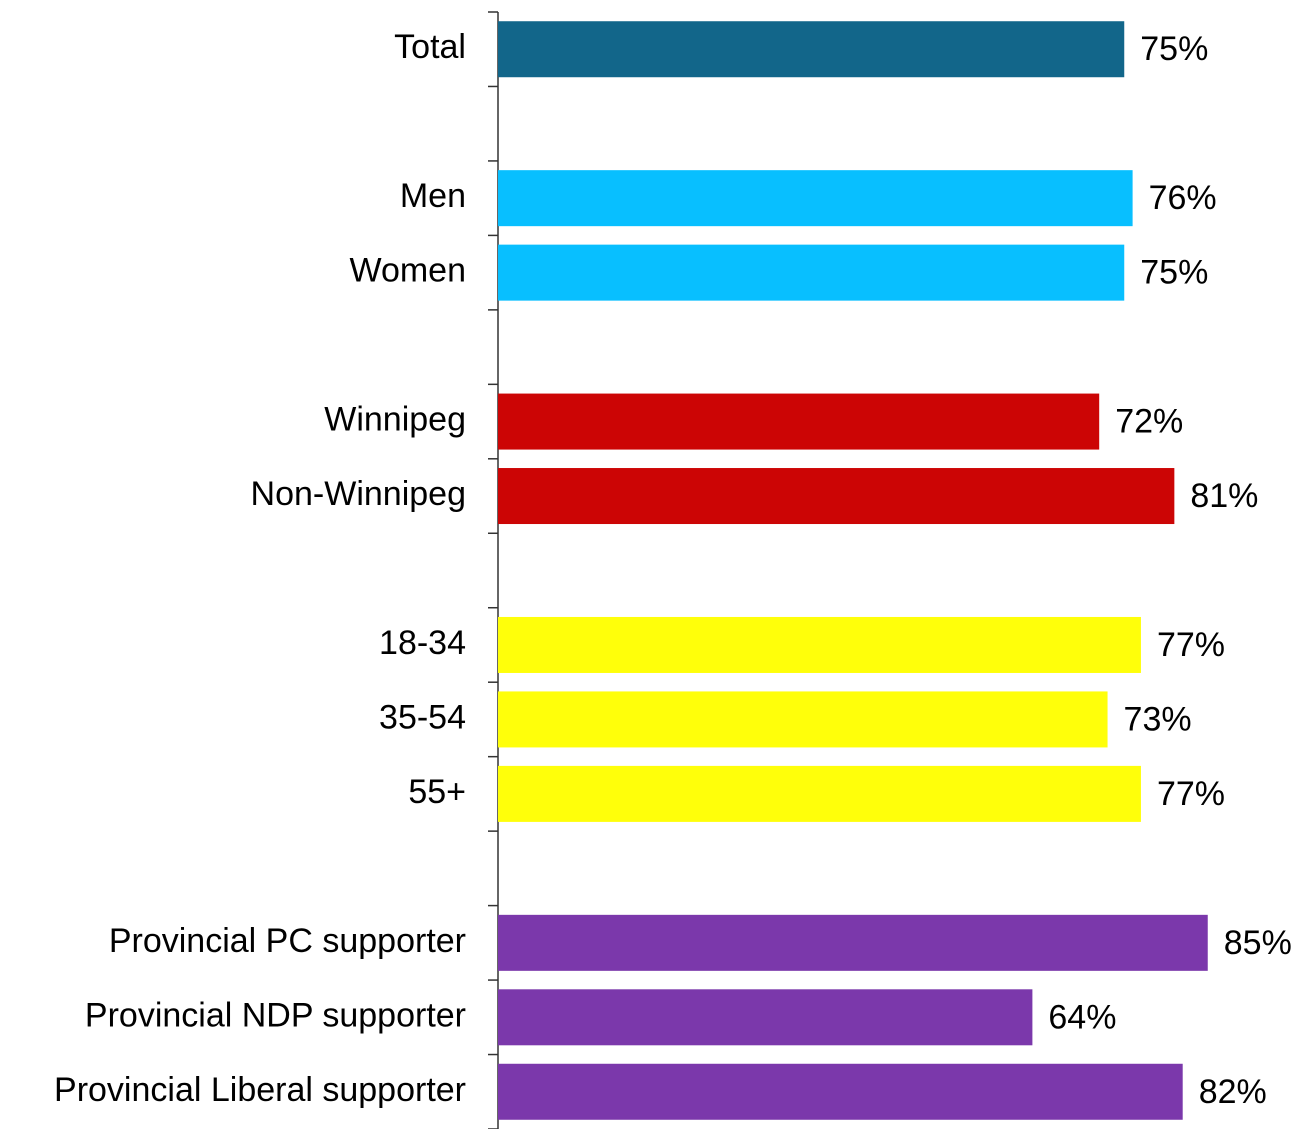  Describe the element at coordinates (1233, 1092) in the screenshot. I see `value-label: 82%` at that location.